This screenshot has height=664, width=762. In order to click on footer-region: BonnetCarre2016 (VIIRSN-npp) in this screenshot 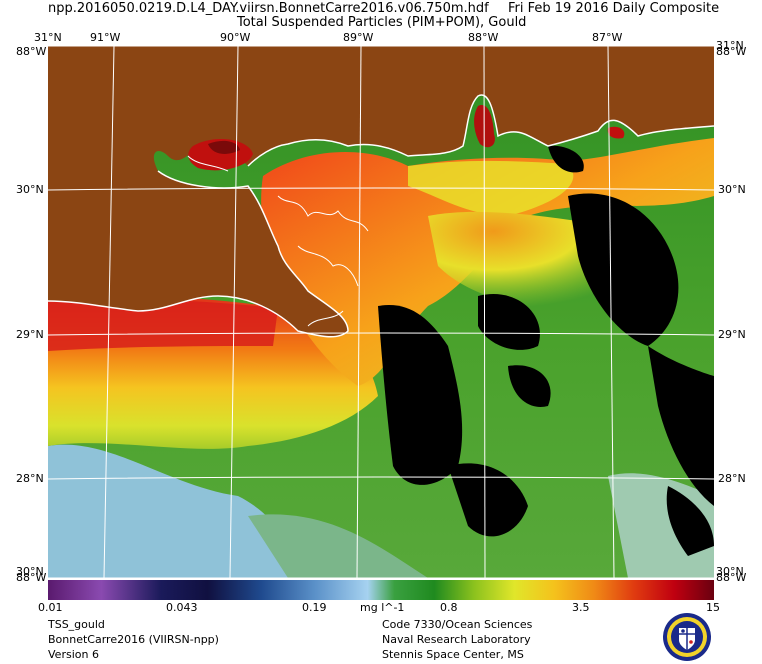, I will do `click(133, 639)`.